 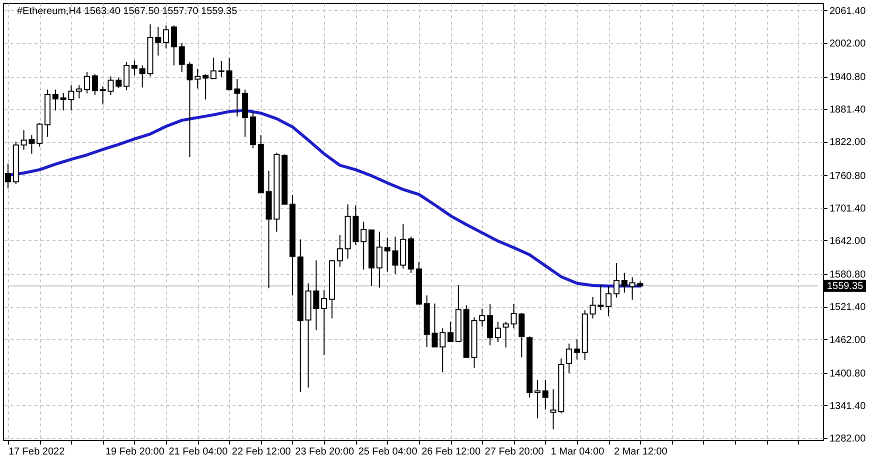 What do you see at coordinates (388, 452) in the screenshot?
I see `x-tick-label: 25 Feb 04:00` at bounding box center [388, 452].